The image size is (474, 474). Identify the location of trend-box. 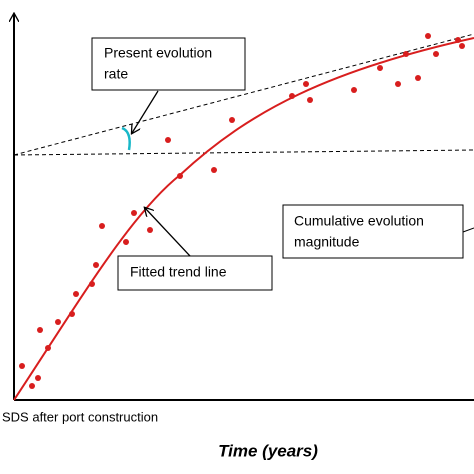
(195, 273).